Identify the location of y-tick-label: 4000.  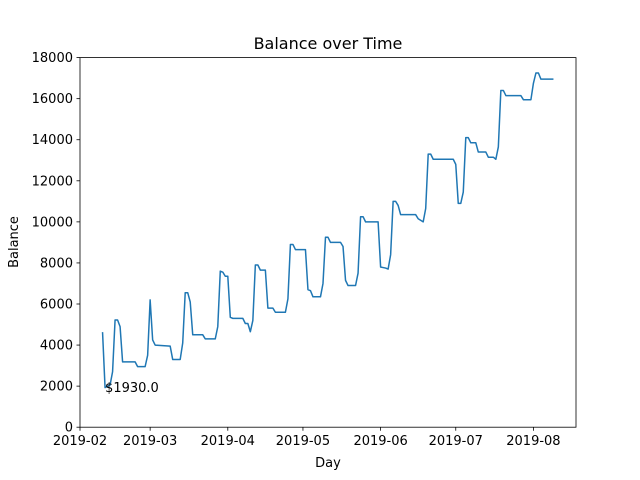
(56, 346).